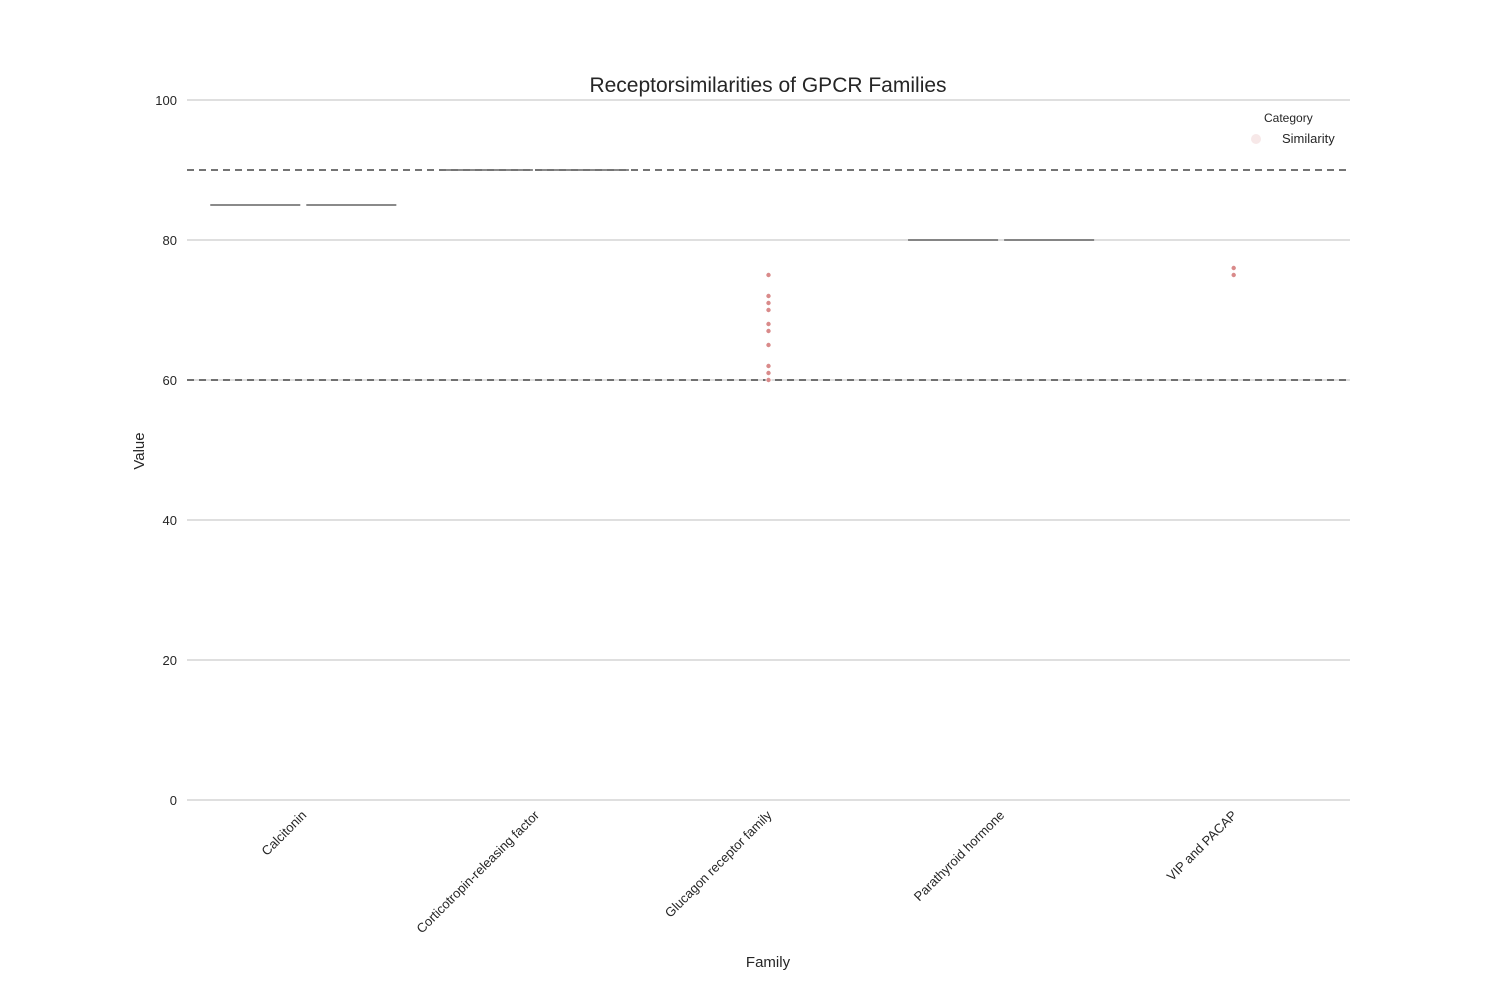 The height and width of the screenshot is (1000, 1500). Describe the element at coordinates (283, 833) in the screenshot. I see `x-tick-label: Calcitonin` at that location.